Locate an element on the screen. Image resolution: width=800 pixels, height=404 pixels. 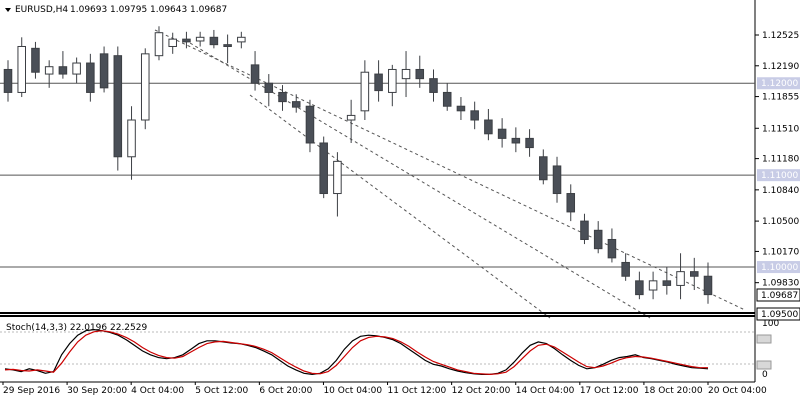
price-tick-label: 1.12190 is located at coordinates (780, 67).